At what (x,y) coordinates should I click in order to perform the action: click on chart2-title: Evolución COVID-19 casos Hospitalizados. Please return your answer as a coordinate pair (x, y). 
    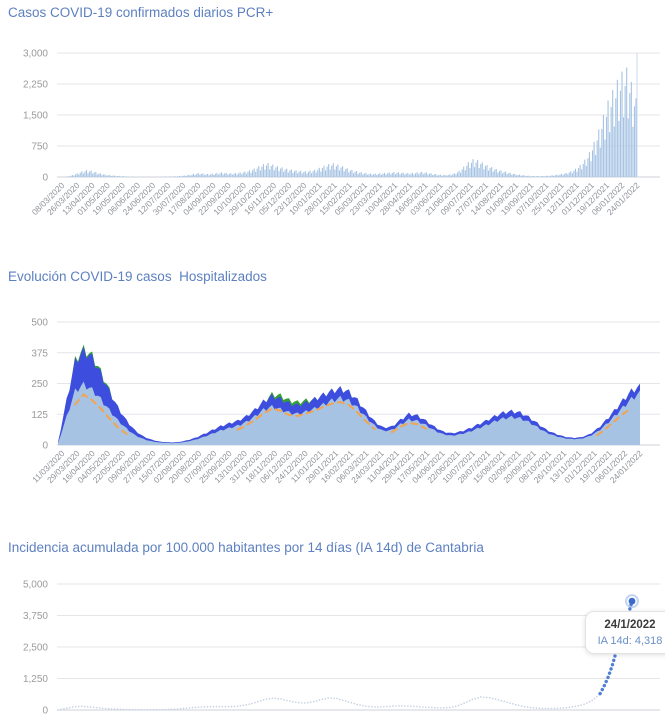
    Looking at the image, I should click on (137, 276).